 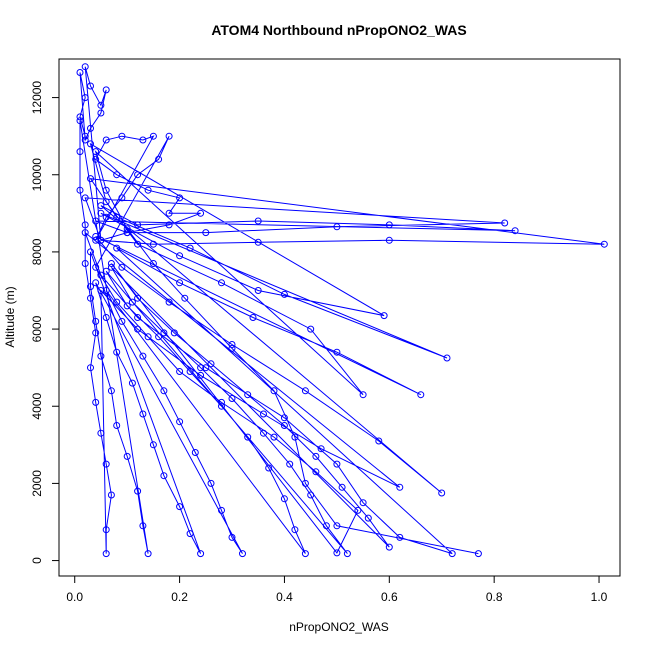 I want to click on y-tick-label: 12000, so click(x=37, y=98).